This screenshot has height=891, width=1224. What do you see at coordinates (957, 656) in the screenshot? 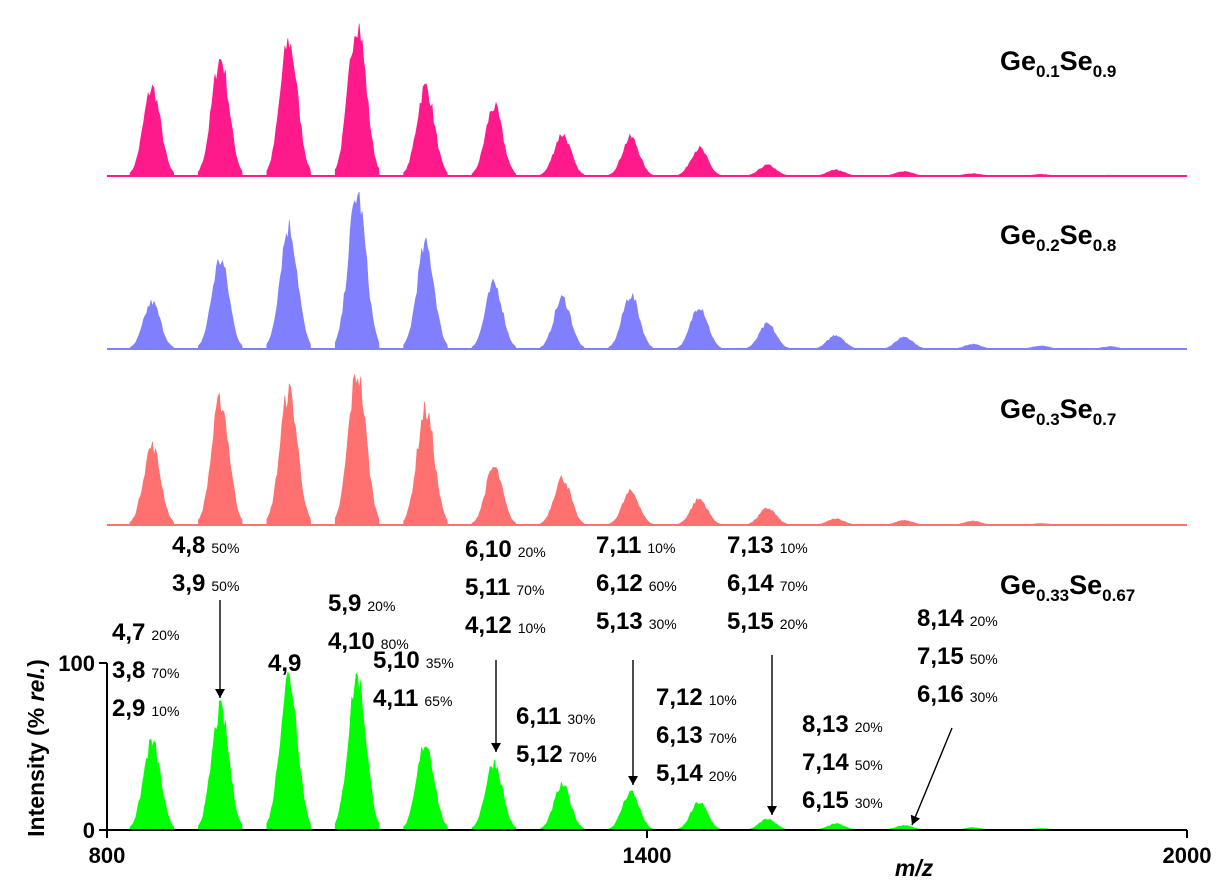
I see `annotation-line: 7,15 50%` at bounding box center [957, 656].